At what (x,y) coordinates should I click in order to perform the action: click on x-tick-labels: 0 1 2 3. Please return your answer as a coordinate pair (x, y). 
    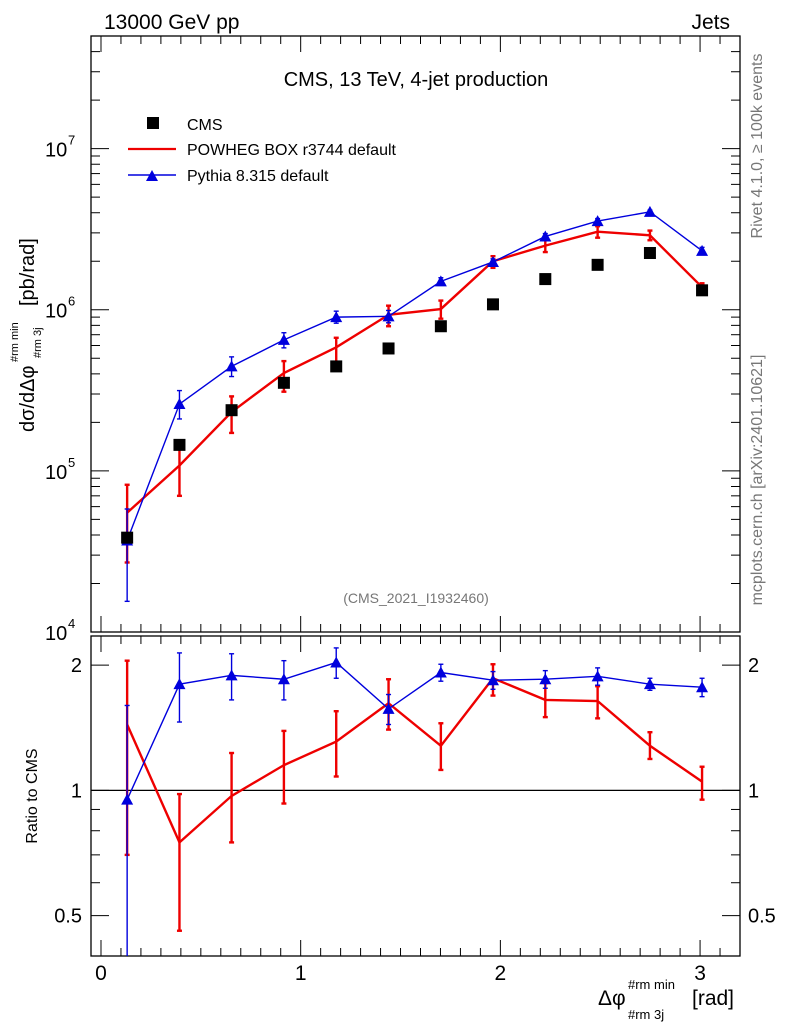
    Looking at the image, I should click on (400, 973).